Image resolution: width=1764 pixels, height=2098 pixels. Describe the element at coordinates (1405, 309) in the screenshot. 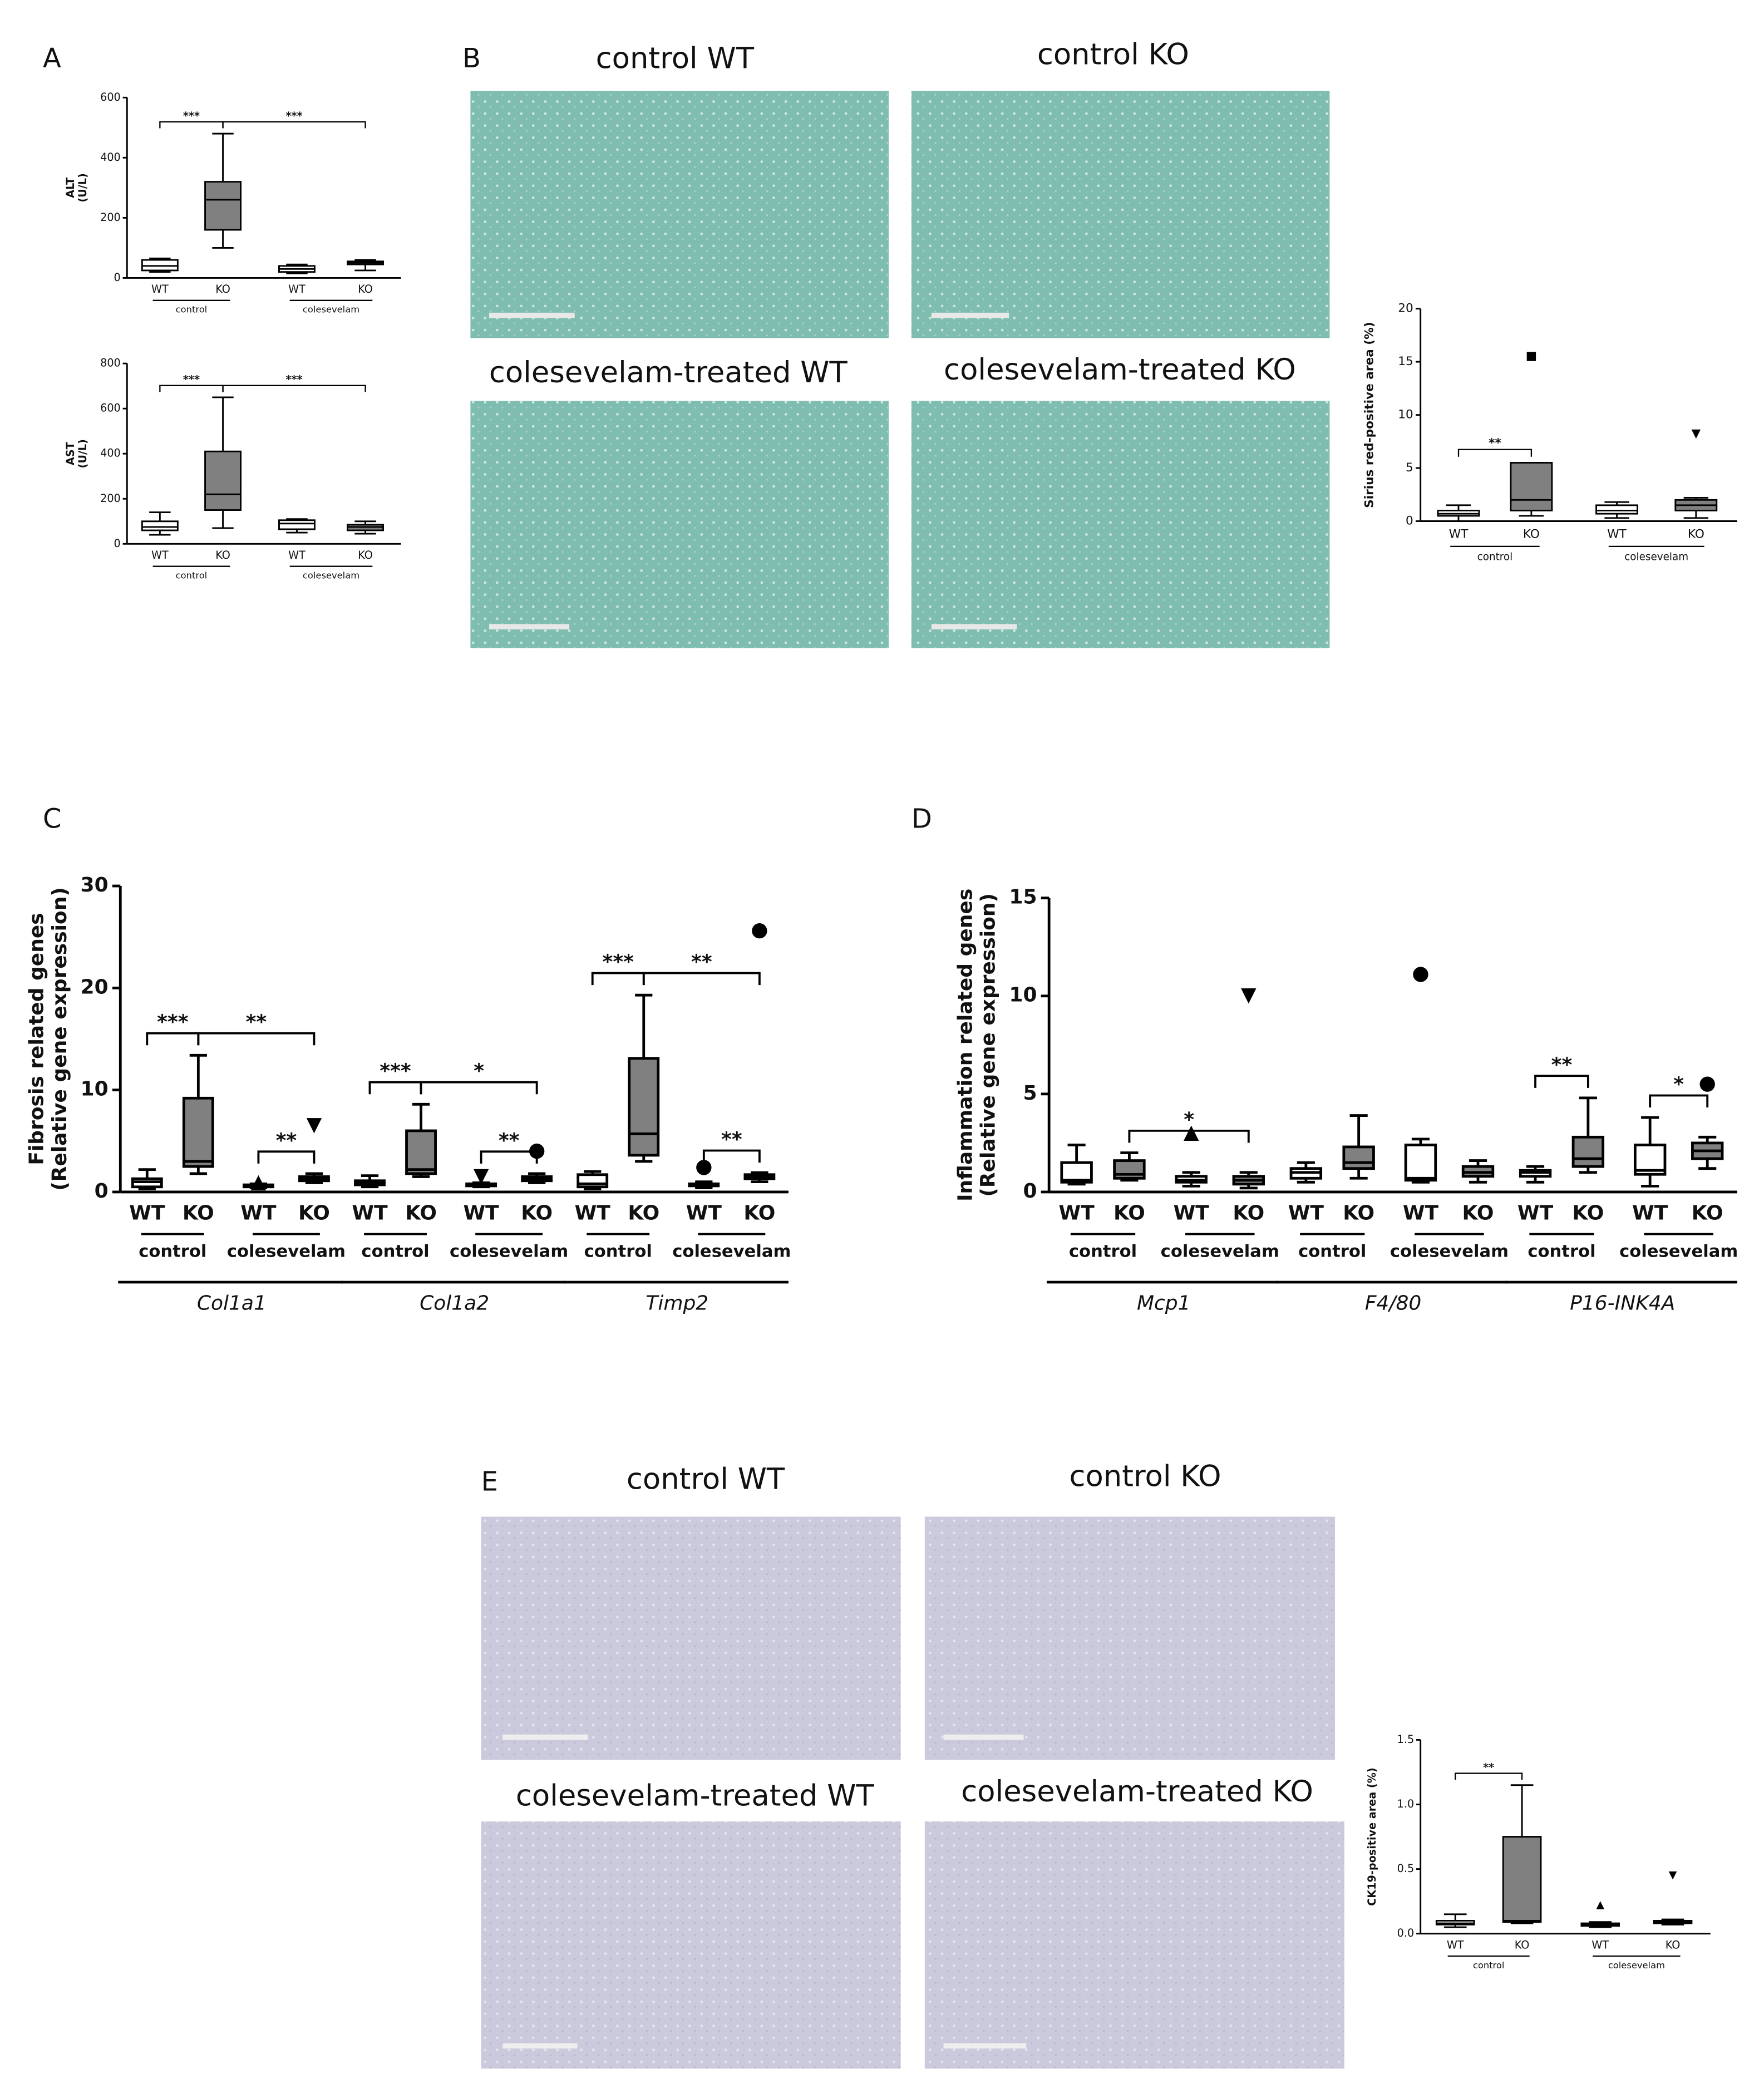

I see `y-tick-label: 20` at that location.